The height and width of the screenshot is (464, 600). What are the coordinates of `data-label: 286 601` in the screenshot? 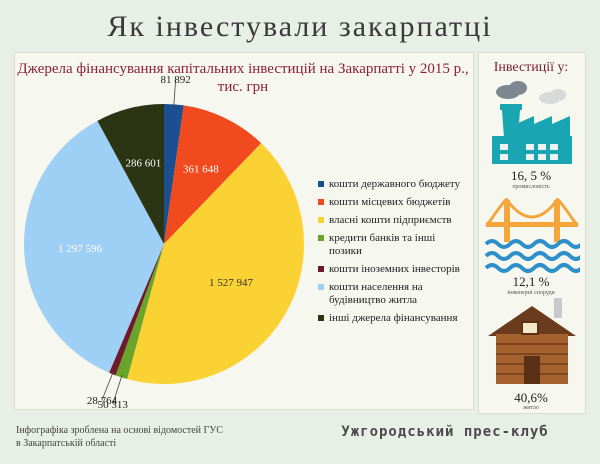 It's located at (144, 164).